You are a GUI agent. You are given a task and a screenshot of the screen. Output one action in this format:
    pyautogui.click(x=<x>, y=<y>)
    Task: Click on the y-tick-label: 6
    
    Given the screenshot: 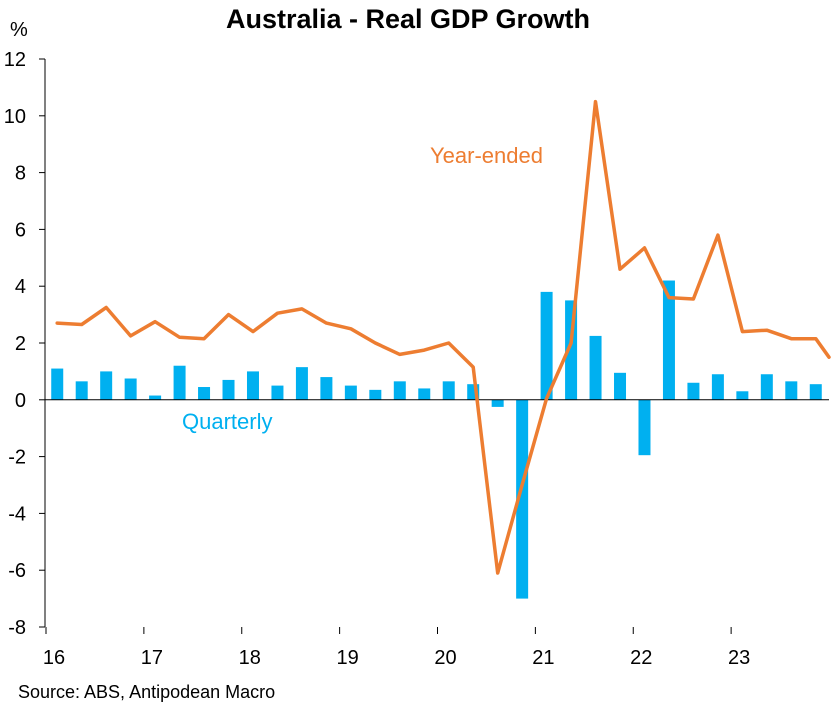 What is the action you would take?
    pyautogui.click(x=20, y=230)
    